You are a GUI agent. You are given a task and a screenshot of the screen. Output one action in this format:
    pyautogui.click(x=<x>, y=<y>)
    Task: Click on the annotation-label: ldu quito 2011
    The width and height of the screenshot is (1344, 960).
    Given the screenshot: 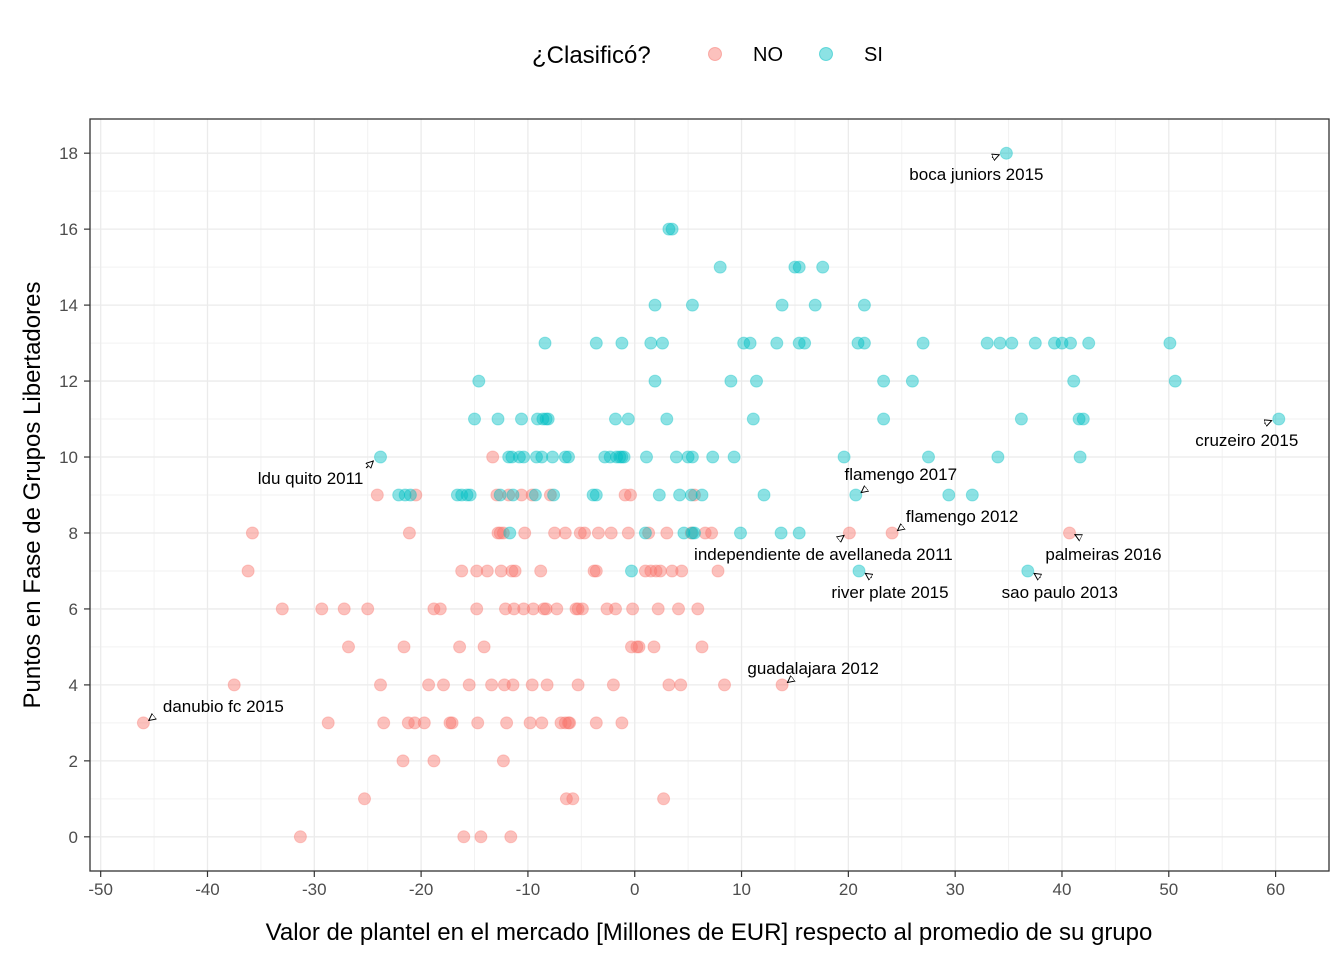 What is the action you would take?
    pyautogui.click(x=311, y=478)
    